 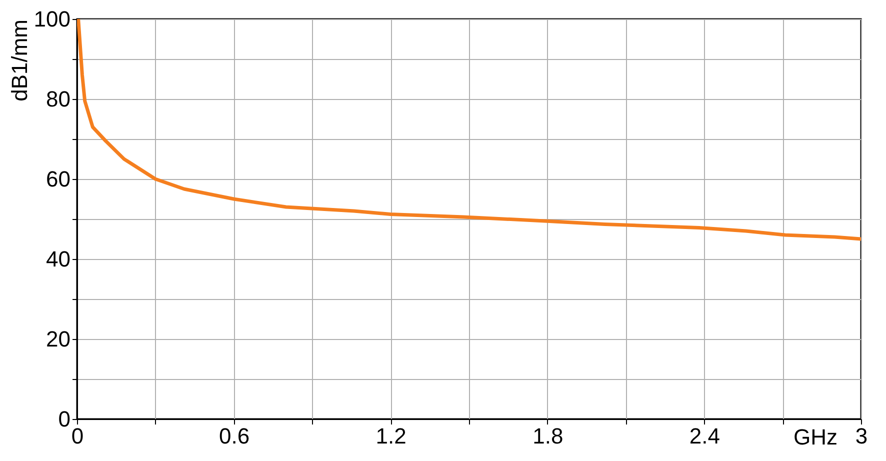 I want to click on y-tick-label: 40, so click(x=58, y=259).